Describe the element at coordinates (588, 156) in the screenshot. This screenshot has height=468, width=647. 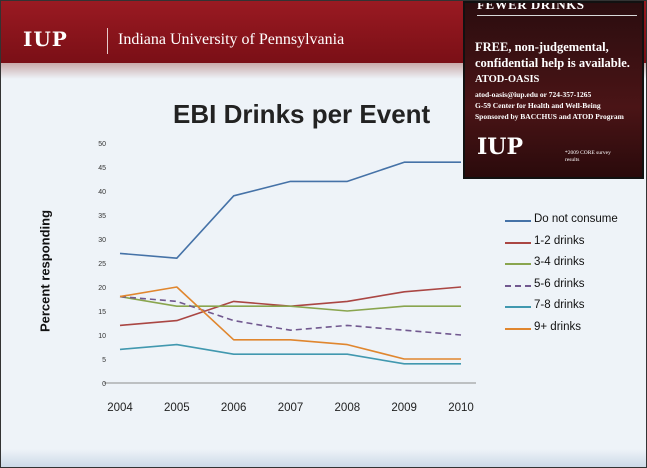
I see `ad-footnote: *2009 CORE survey results` at that location.